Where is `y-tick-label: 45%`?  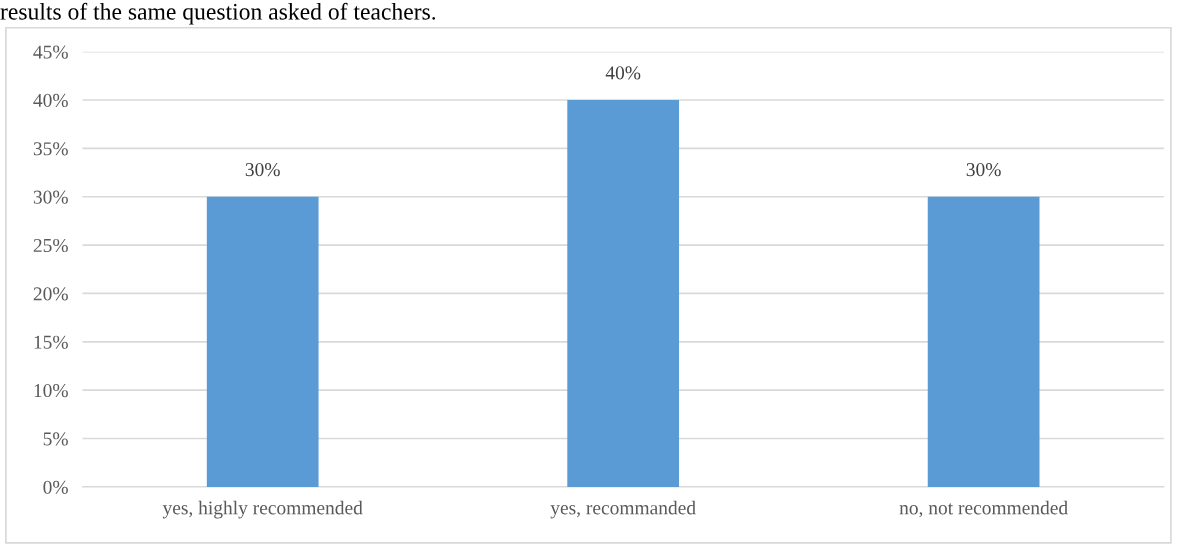
y-tick-label: 45% is located at coordinates (50, 52).